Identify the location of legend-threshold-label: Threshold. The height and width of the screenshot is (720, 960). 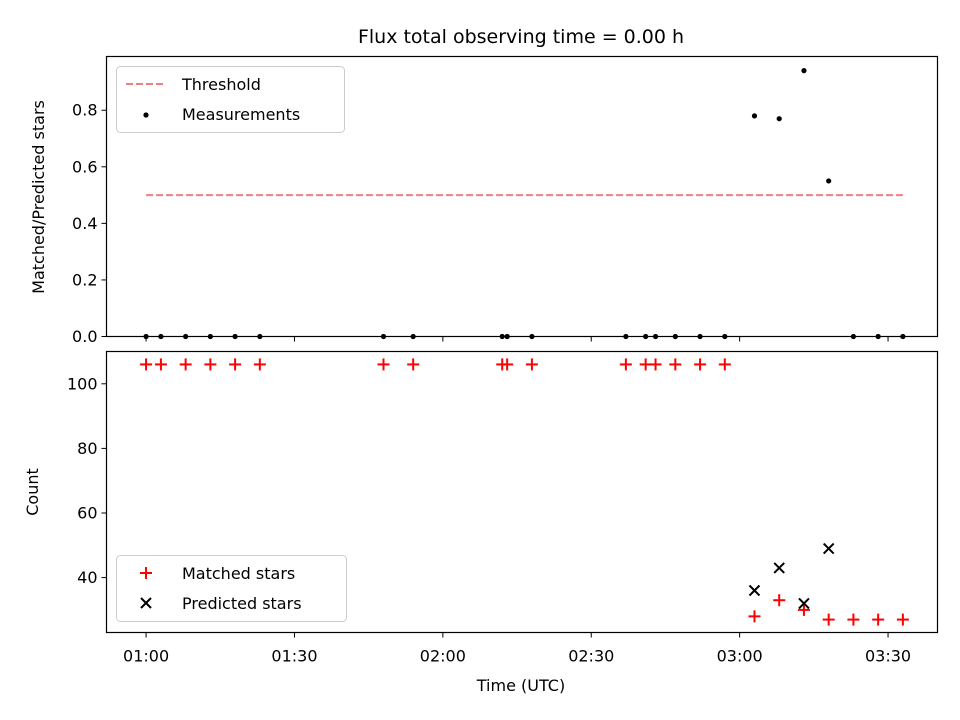
(221, 84).